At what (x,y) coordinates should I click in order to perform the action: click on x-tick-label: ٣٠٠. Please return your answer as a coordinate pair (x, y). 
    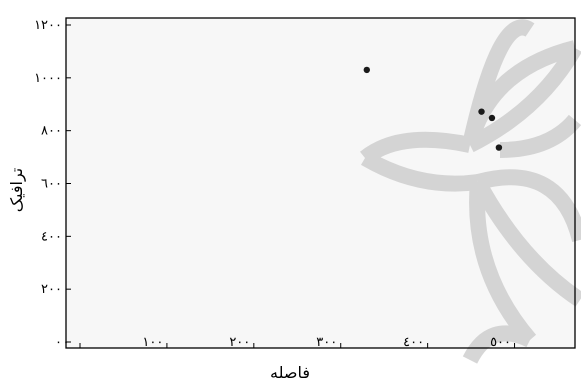
    Looking at the image, I should click on (326, 342).